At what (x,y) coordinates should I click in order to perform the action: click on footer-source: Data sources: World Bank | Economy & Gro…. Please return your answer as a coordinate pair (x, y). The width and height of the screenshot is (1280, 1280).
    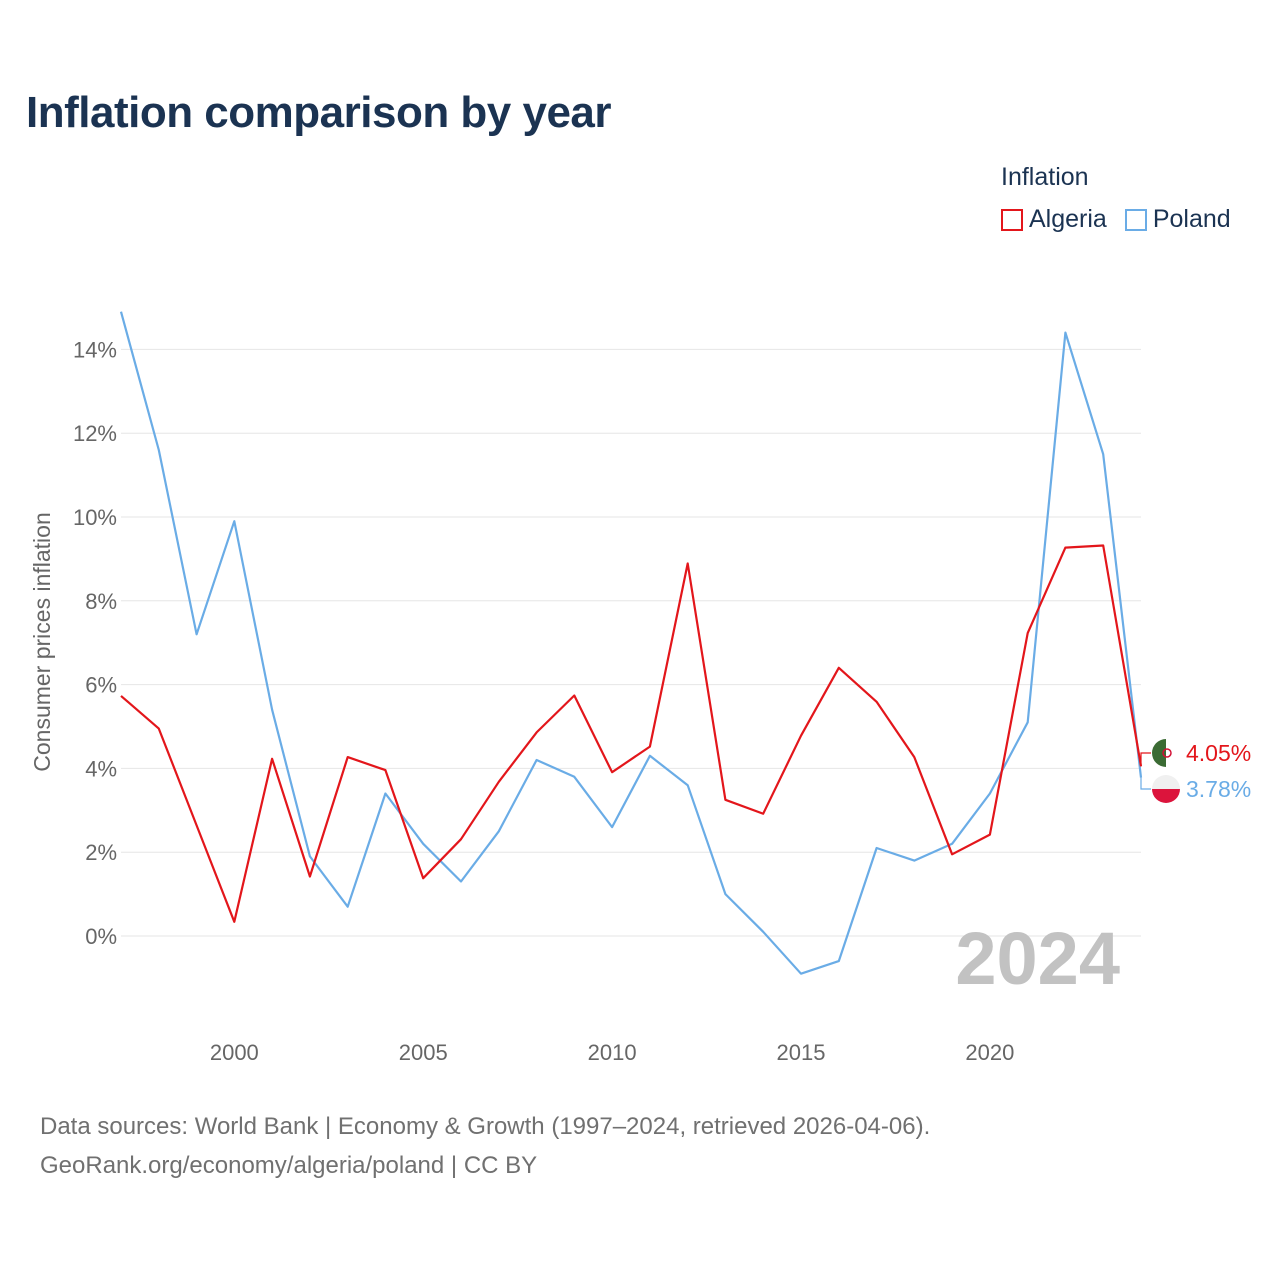
    Looking at the image, I should click on (485, 1126).